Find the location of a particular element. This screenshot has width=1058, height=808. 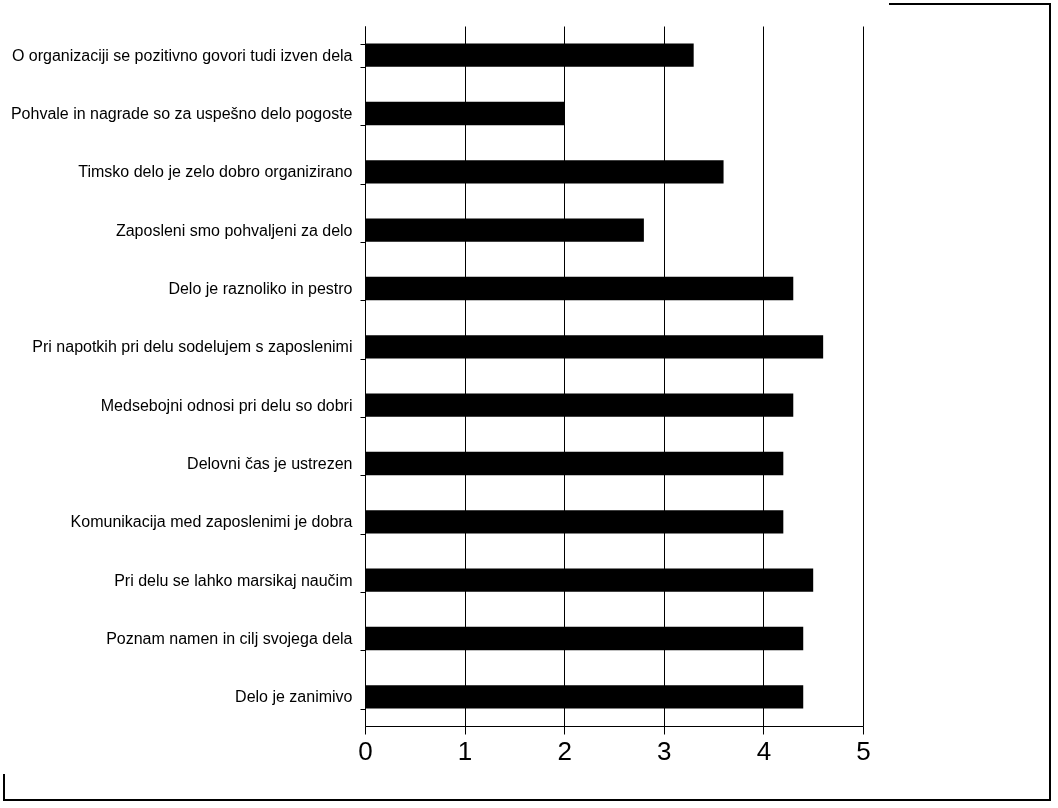

y-tick-label: Pri delu se lahko marsikaj naučim is located at coordinates (233, 580).